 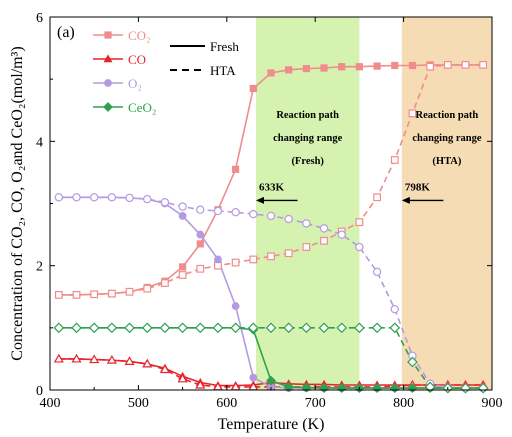 What do you see at coordinates (307, 138) in the screenshot?
I see `region-0-text-1: changing range` at bounding box center [307, 138].